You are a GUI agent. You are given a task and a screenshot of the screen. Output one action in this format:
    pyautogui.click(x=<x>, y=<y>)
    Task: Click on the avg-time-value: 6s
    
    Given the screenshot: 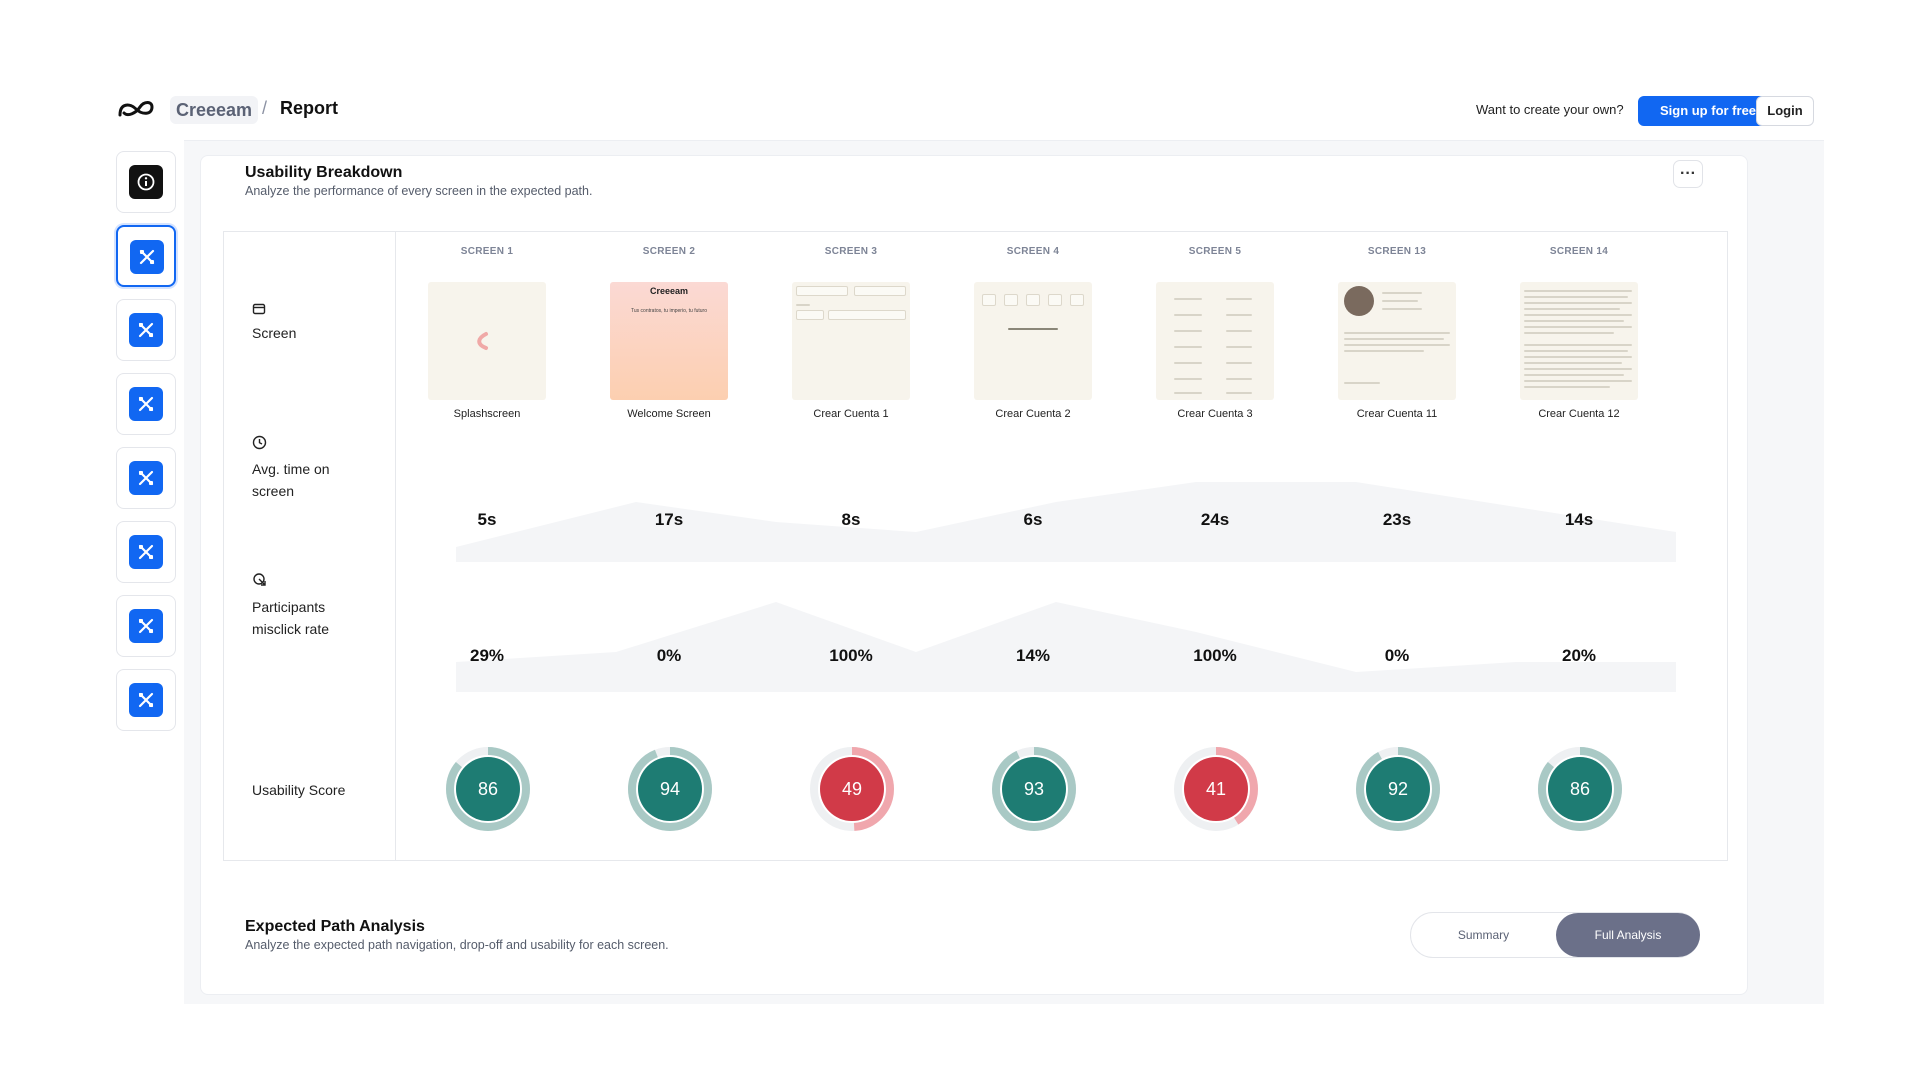 What is the action you would take?
    pyautogui.click(x=1033, y=519)
    